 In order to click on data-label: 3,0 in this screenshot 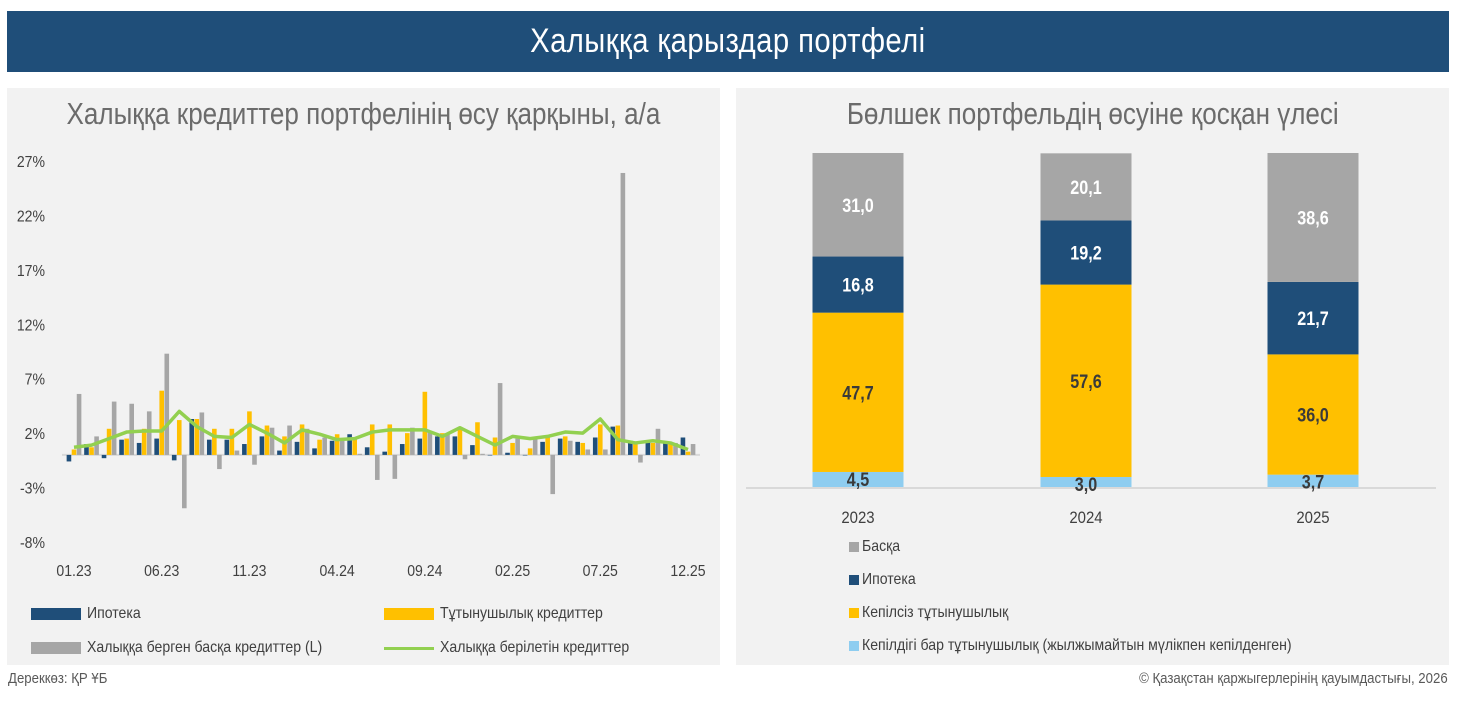, I will do `click(1086, 485)`.